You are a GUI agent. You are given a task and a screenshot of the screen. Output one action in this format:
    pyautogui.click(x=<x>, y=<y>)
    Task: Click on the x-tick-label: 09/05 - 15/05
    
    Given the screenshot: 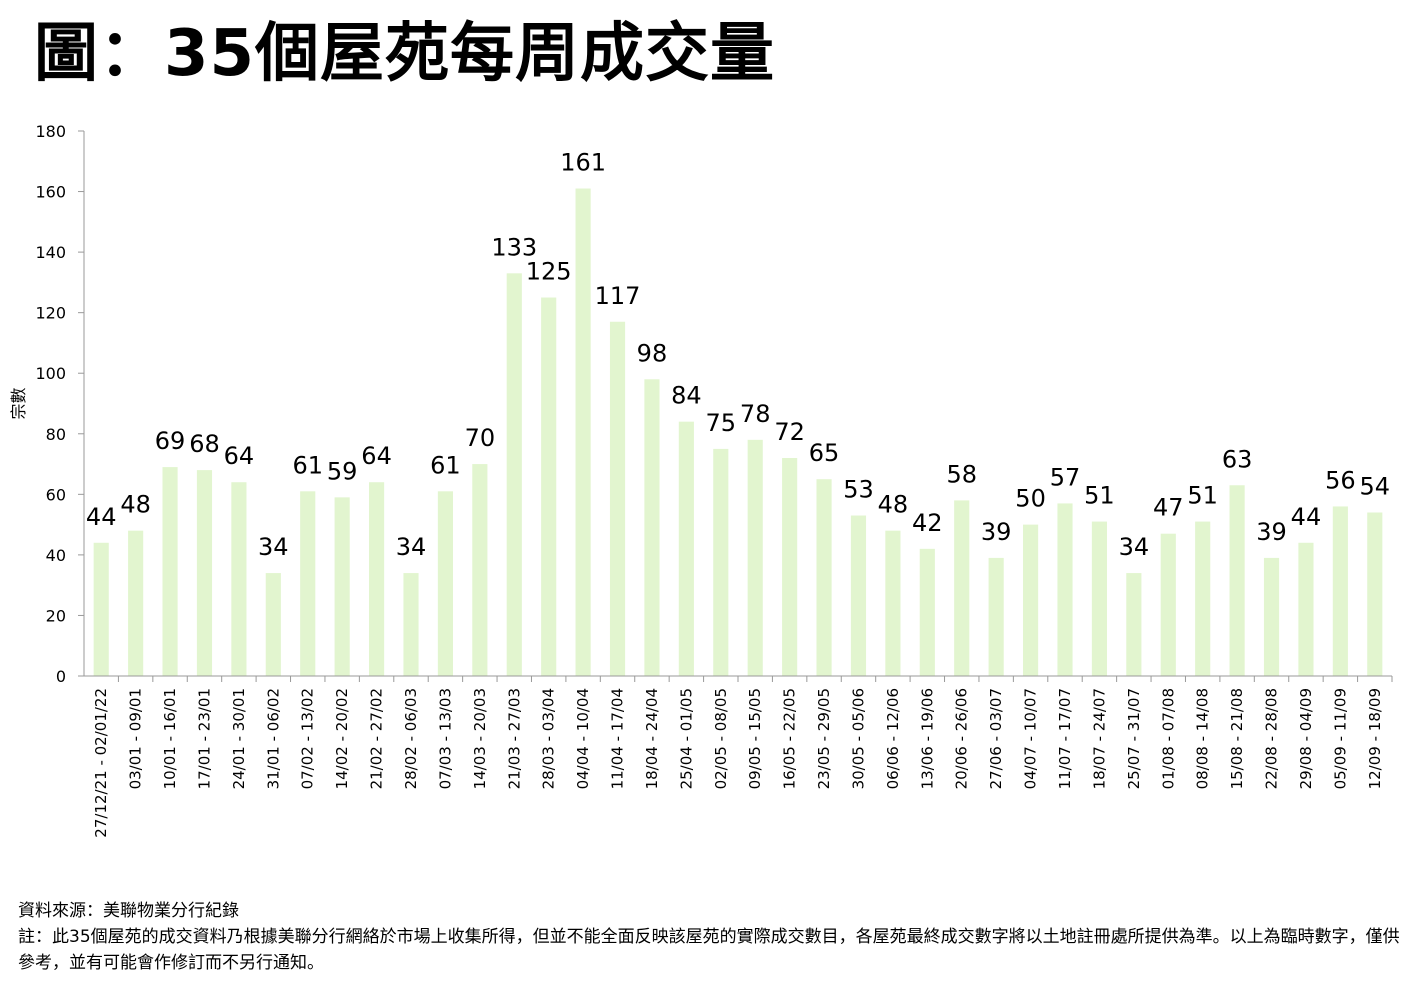 What is the action you would take?
    pyautogui.click(x=755, y=738)
    